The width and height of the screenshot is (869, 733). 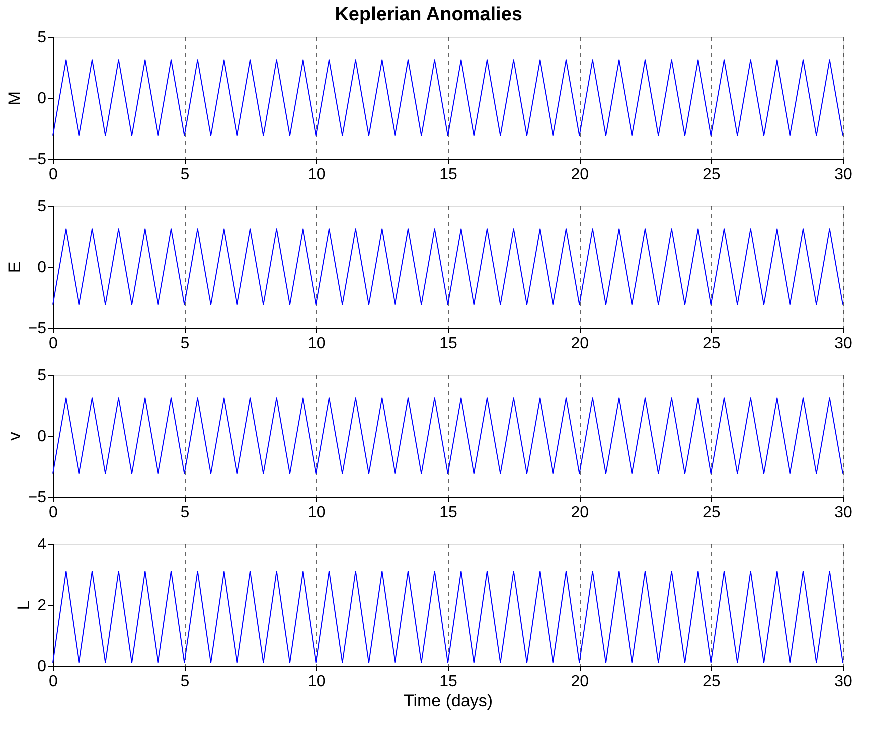 What do you see at coordinates (428, 15) in the screenshot?
I see `chart-title: Keplerian Anomalies` at bounding box center [428, 15].